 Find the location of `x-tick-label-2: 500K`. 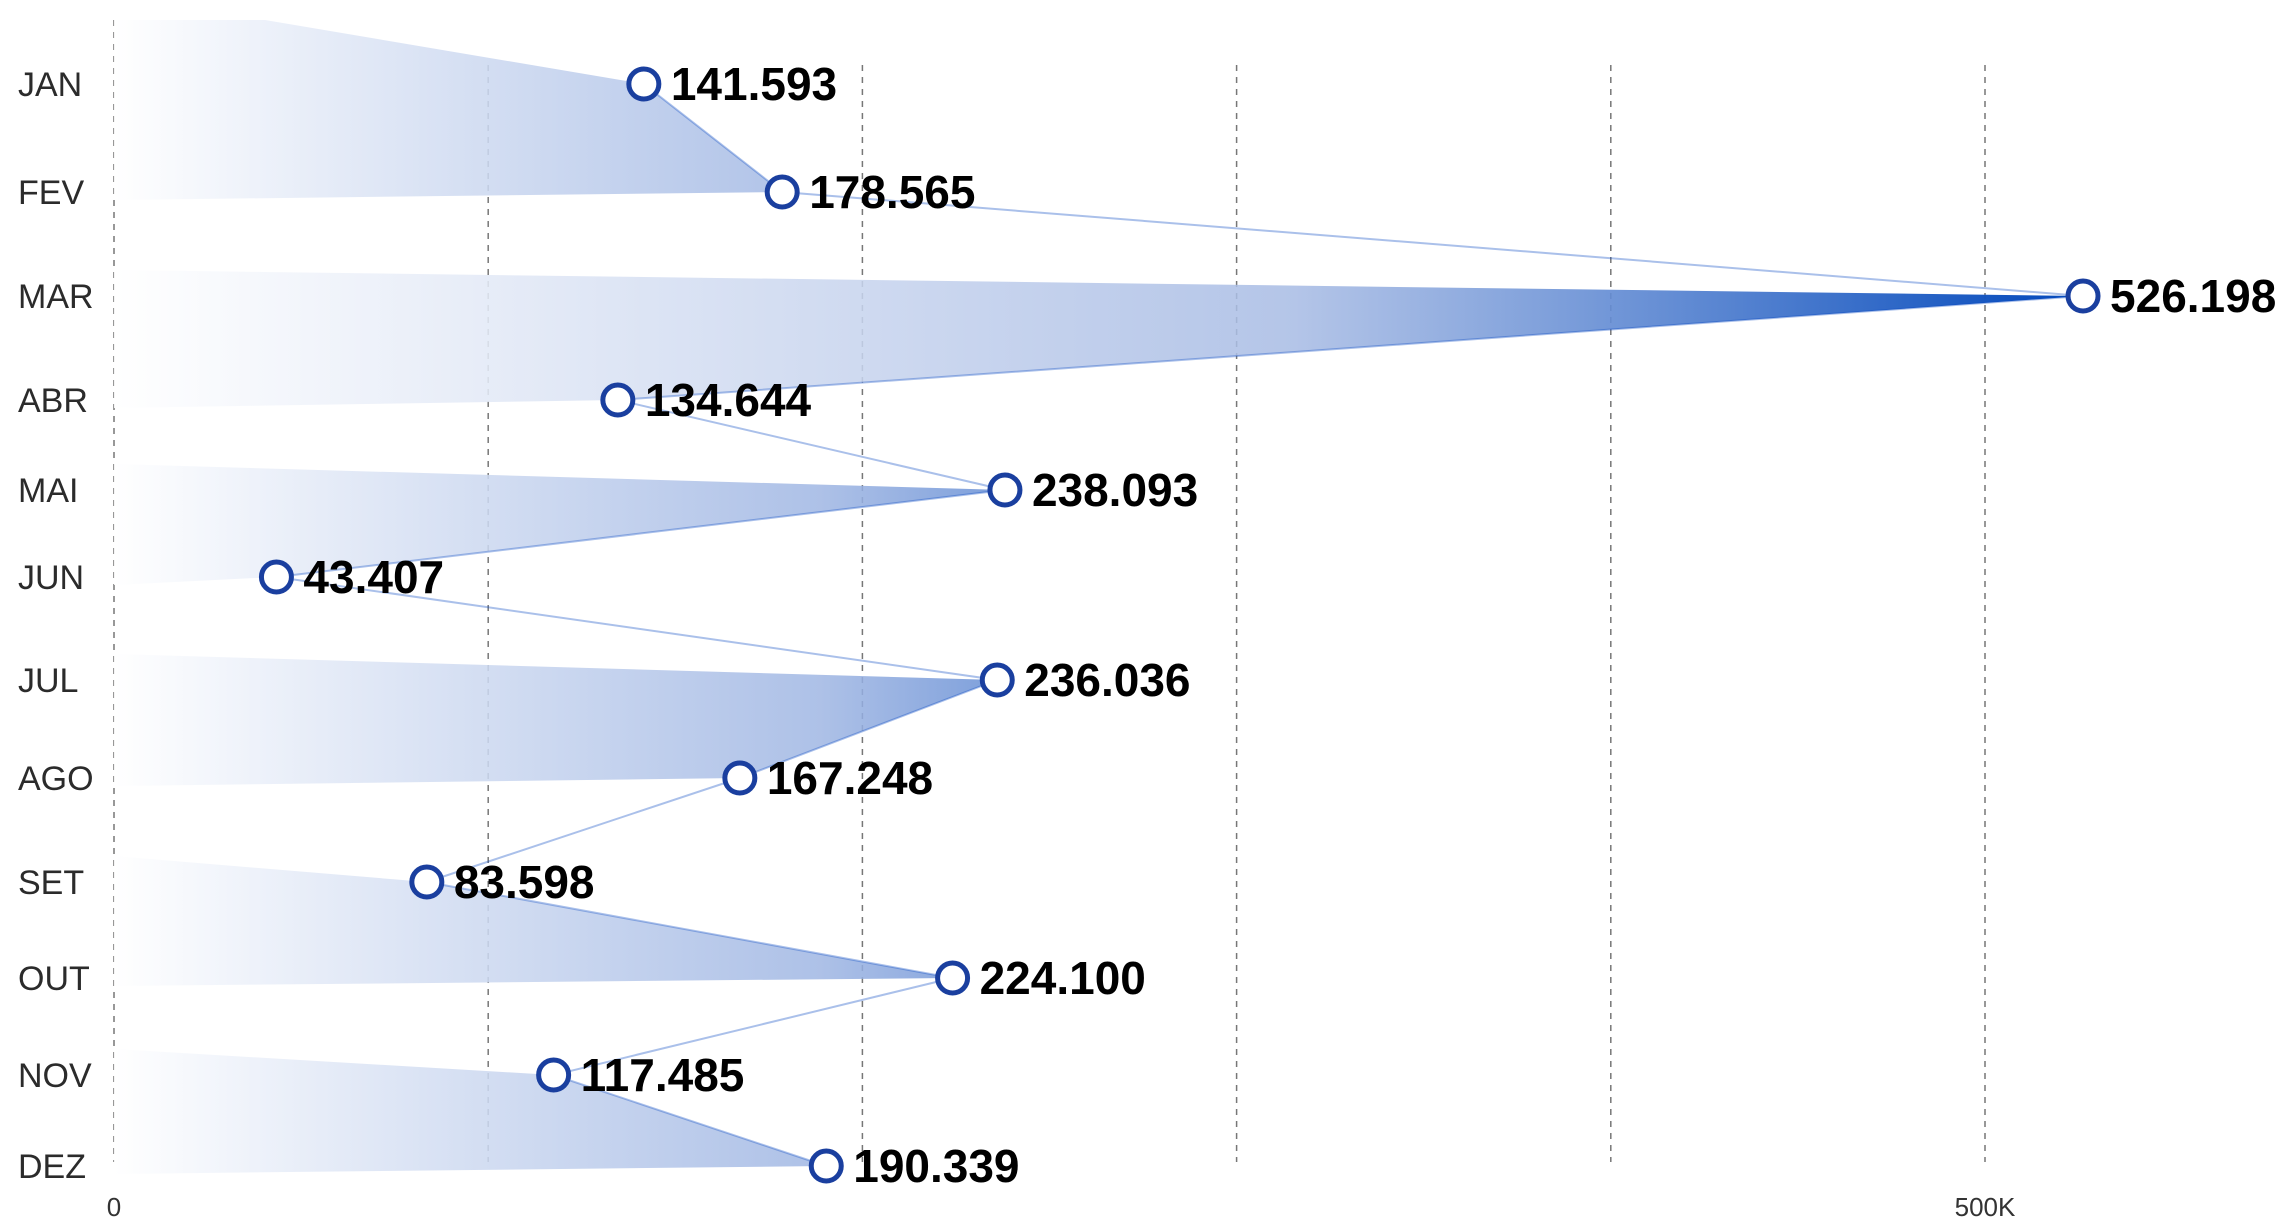

x-tick-label-2: 500K is located at coordinates (1985, 1207).